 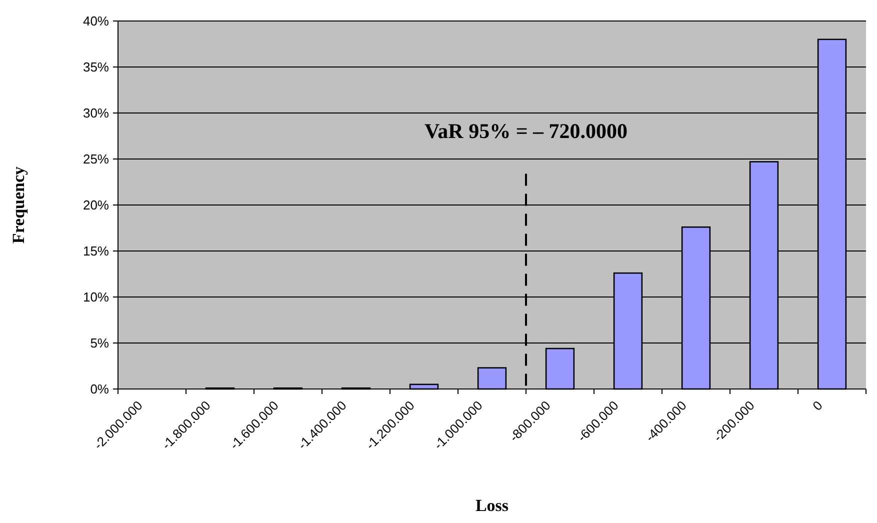 I want to click on x-tick-label: 0, so click(x=818, y=406).